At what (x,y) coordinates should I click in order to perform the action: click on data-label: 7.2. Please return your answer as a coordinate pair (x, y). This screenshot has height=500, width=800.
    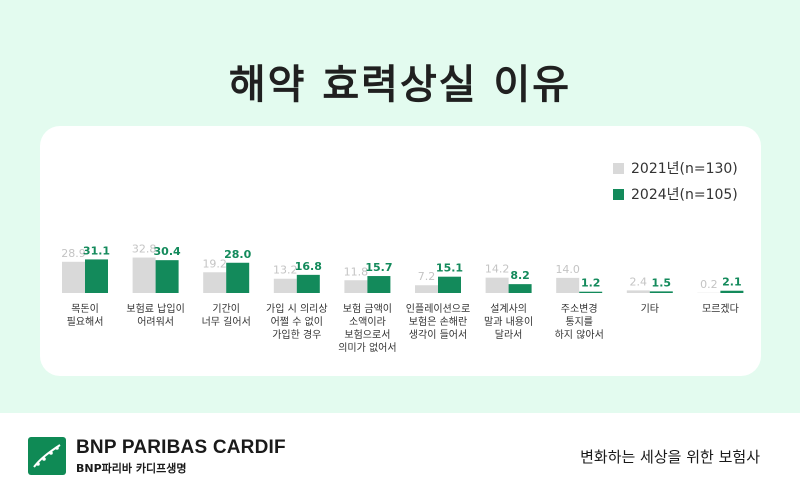
    Looking at the image, I should click on (427, 276).